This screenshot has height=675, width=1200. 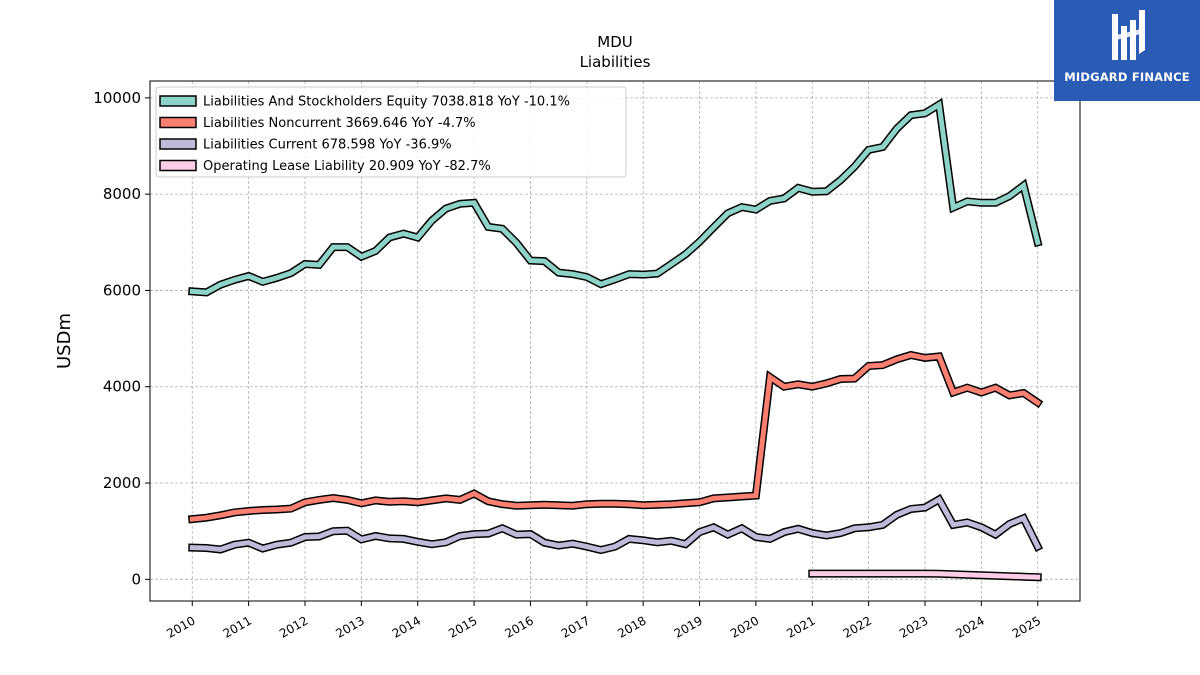 I want to click on x-tick-label: 2023, so click(x=913, y=626).